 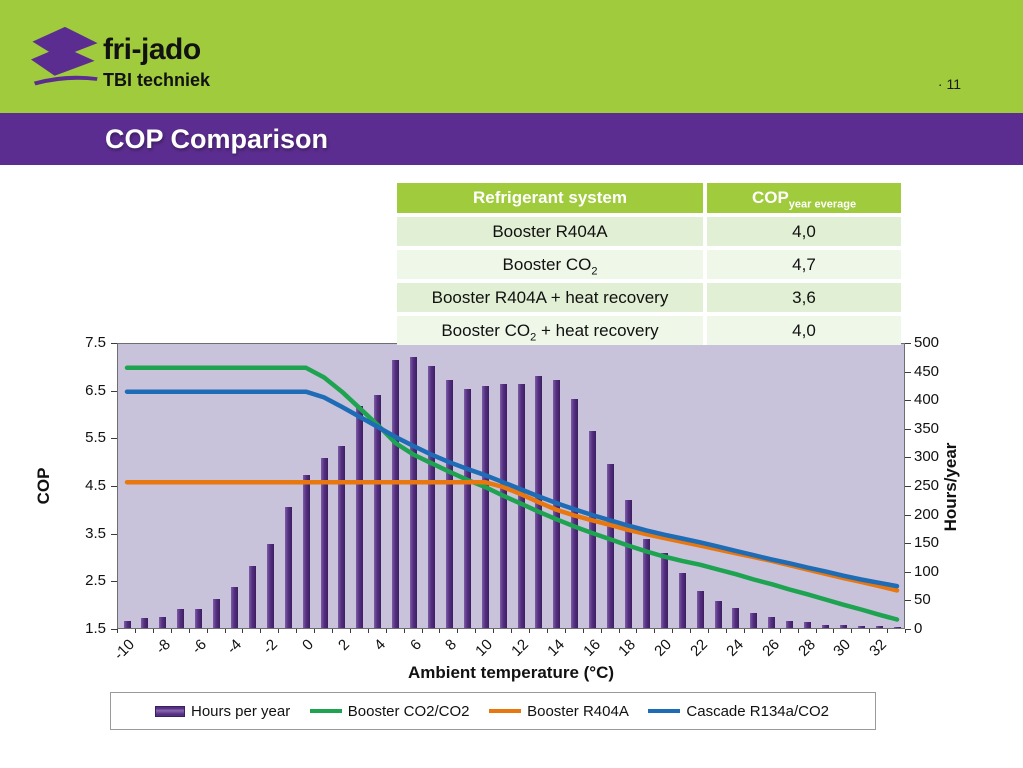 What do you see at coordinates (550, 264) in the screenshot?
I see `refrigerant-system-cell: Booster CO2` at bounding box center [550, 264].